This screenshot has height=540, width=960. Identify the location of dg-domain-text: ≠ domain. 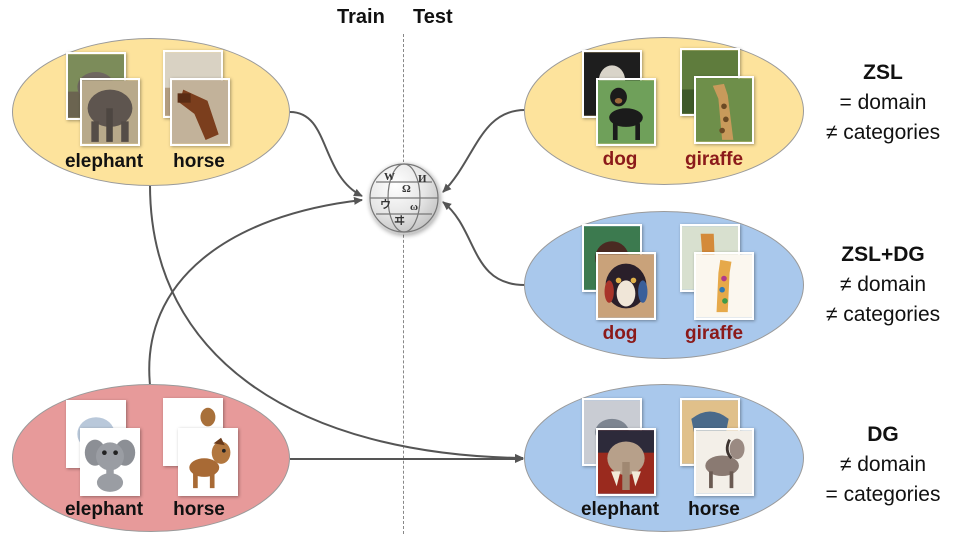
(883, 464).